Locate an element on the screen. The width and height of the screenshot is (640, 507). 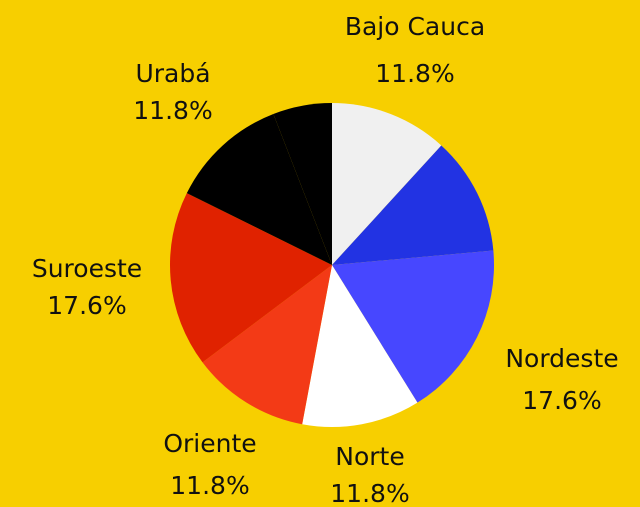
slice-label: Urabá is located at coordinates (172, 73).